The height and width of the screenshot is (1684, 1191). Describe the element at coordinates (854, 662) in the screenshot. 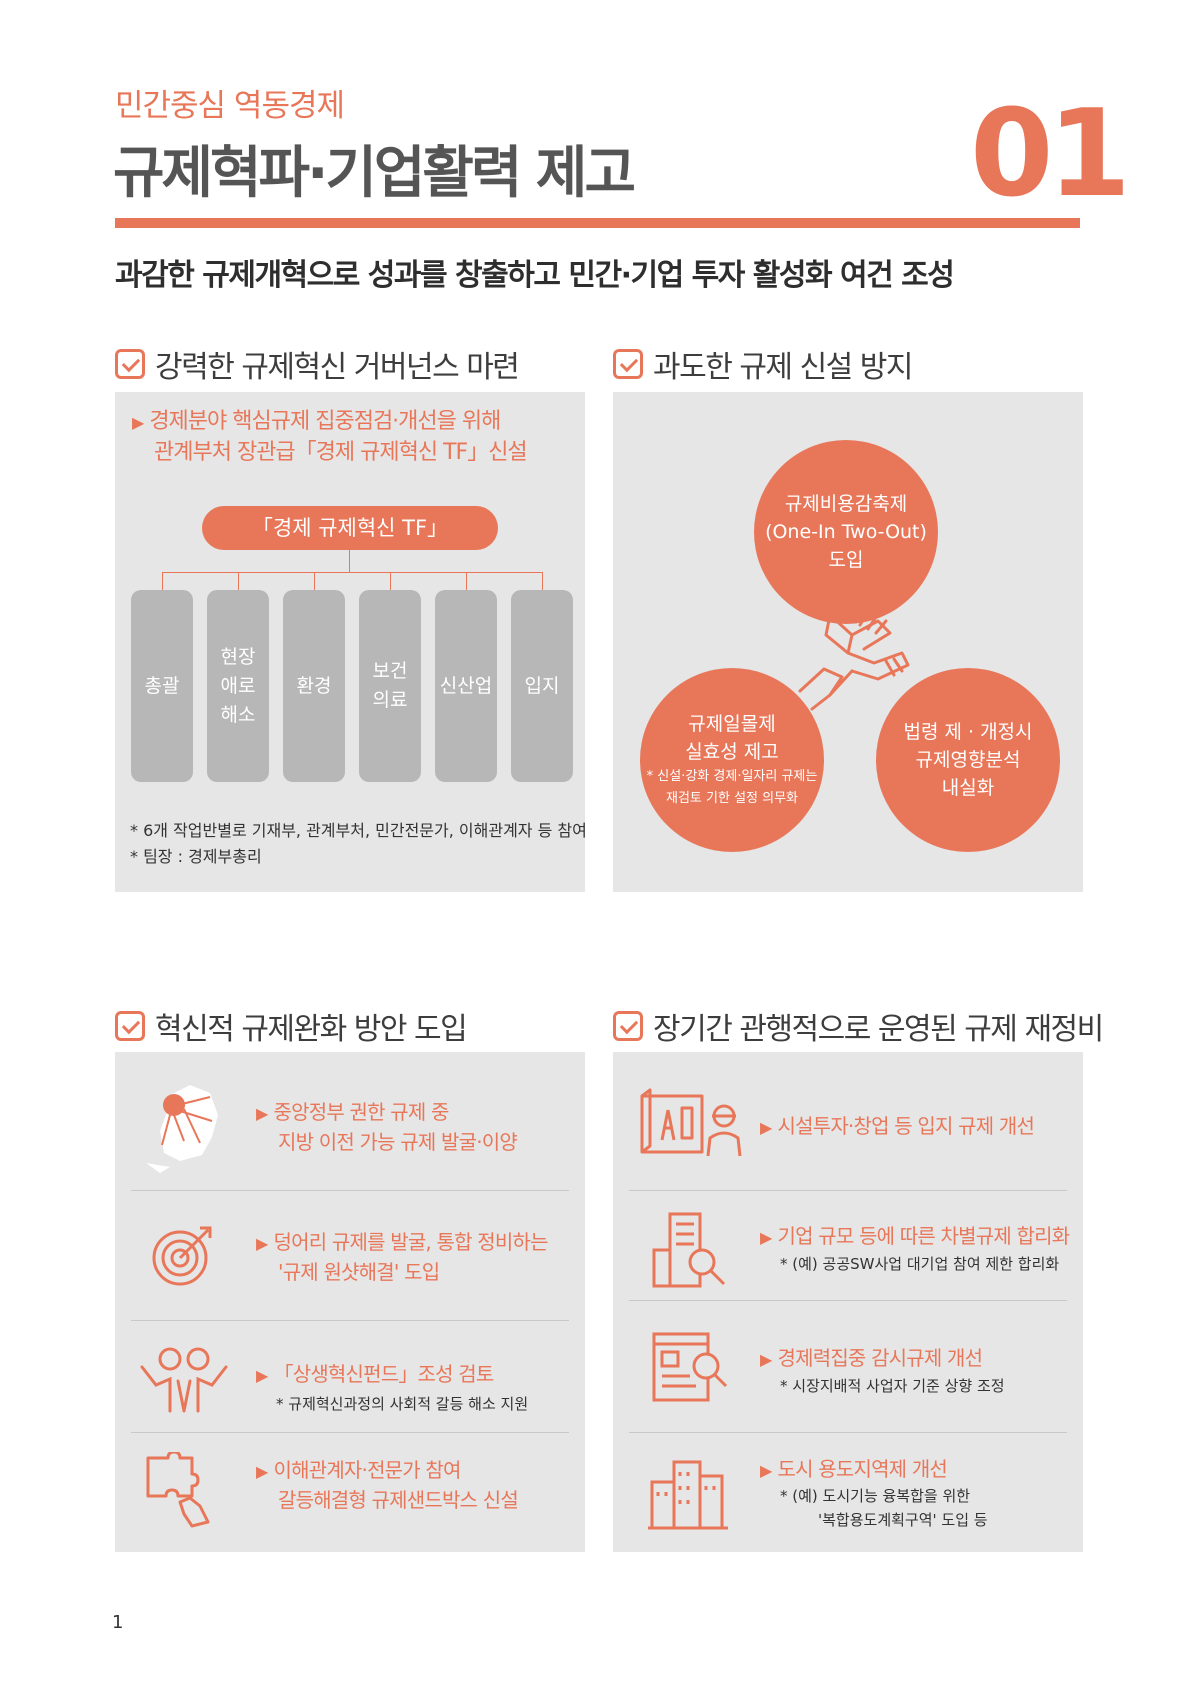

I see `joined-hands-icon` at that location.